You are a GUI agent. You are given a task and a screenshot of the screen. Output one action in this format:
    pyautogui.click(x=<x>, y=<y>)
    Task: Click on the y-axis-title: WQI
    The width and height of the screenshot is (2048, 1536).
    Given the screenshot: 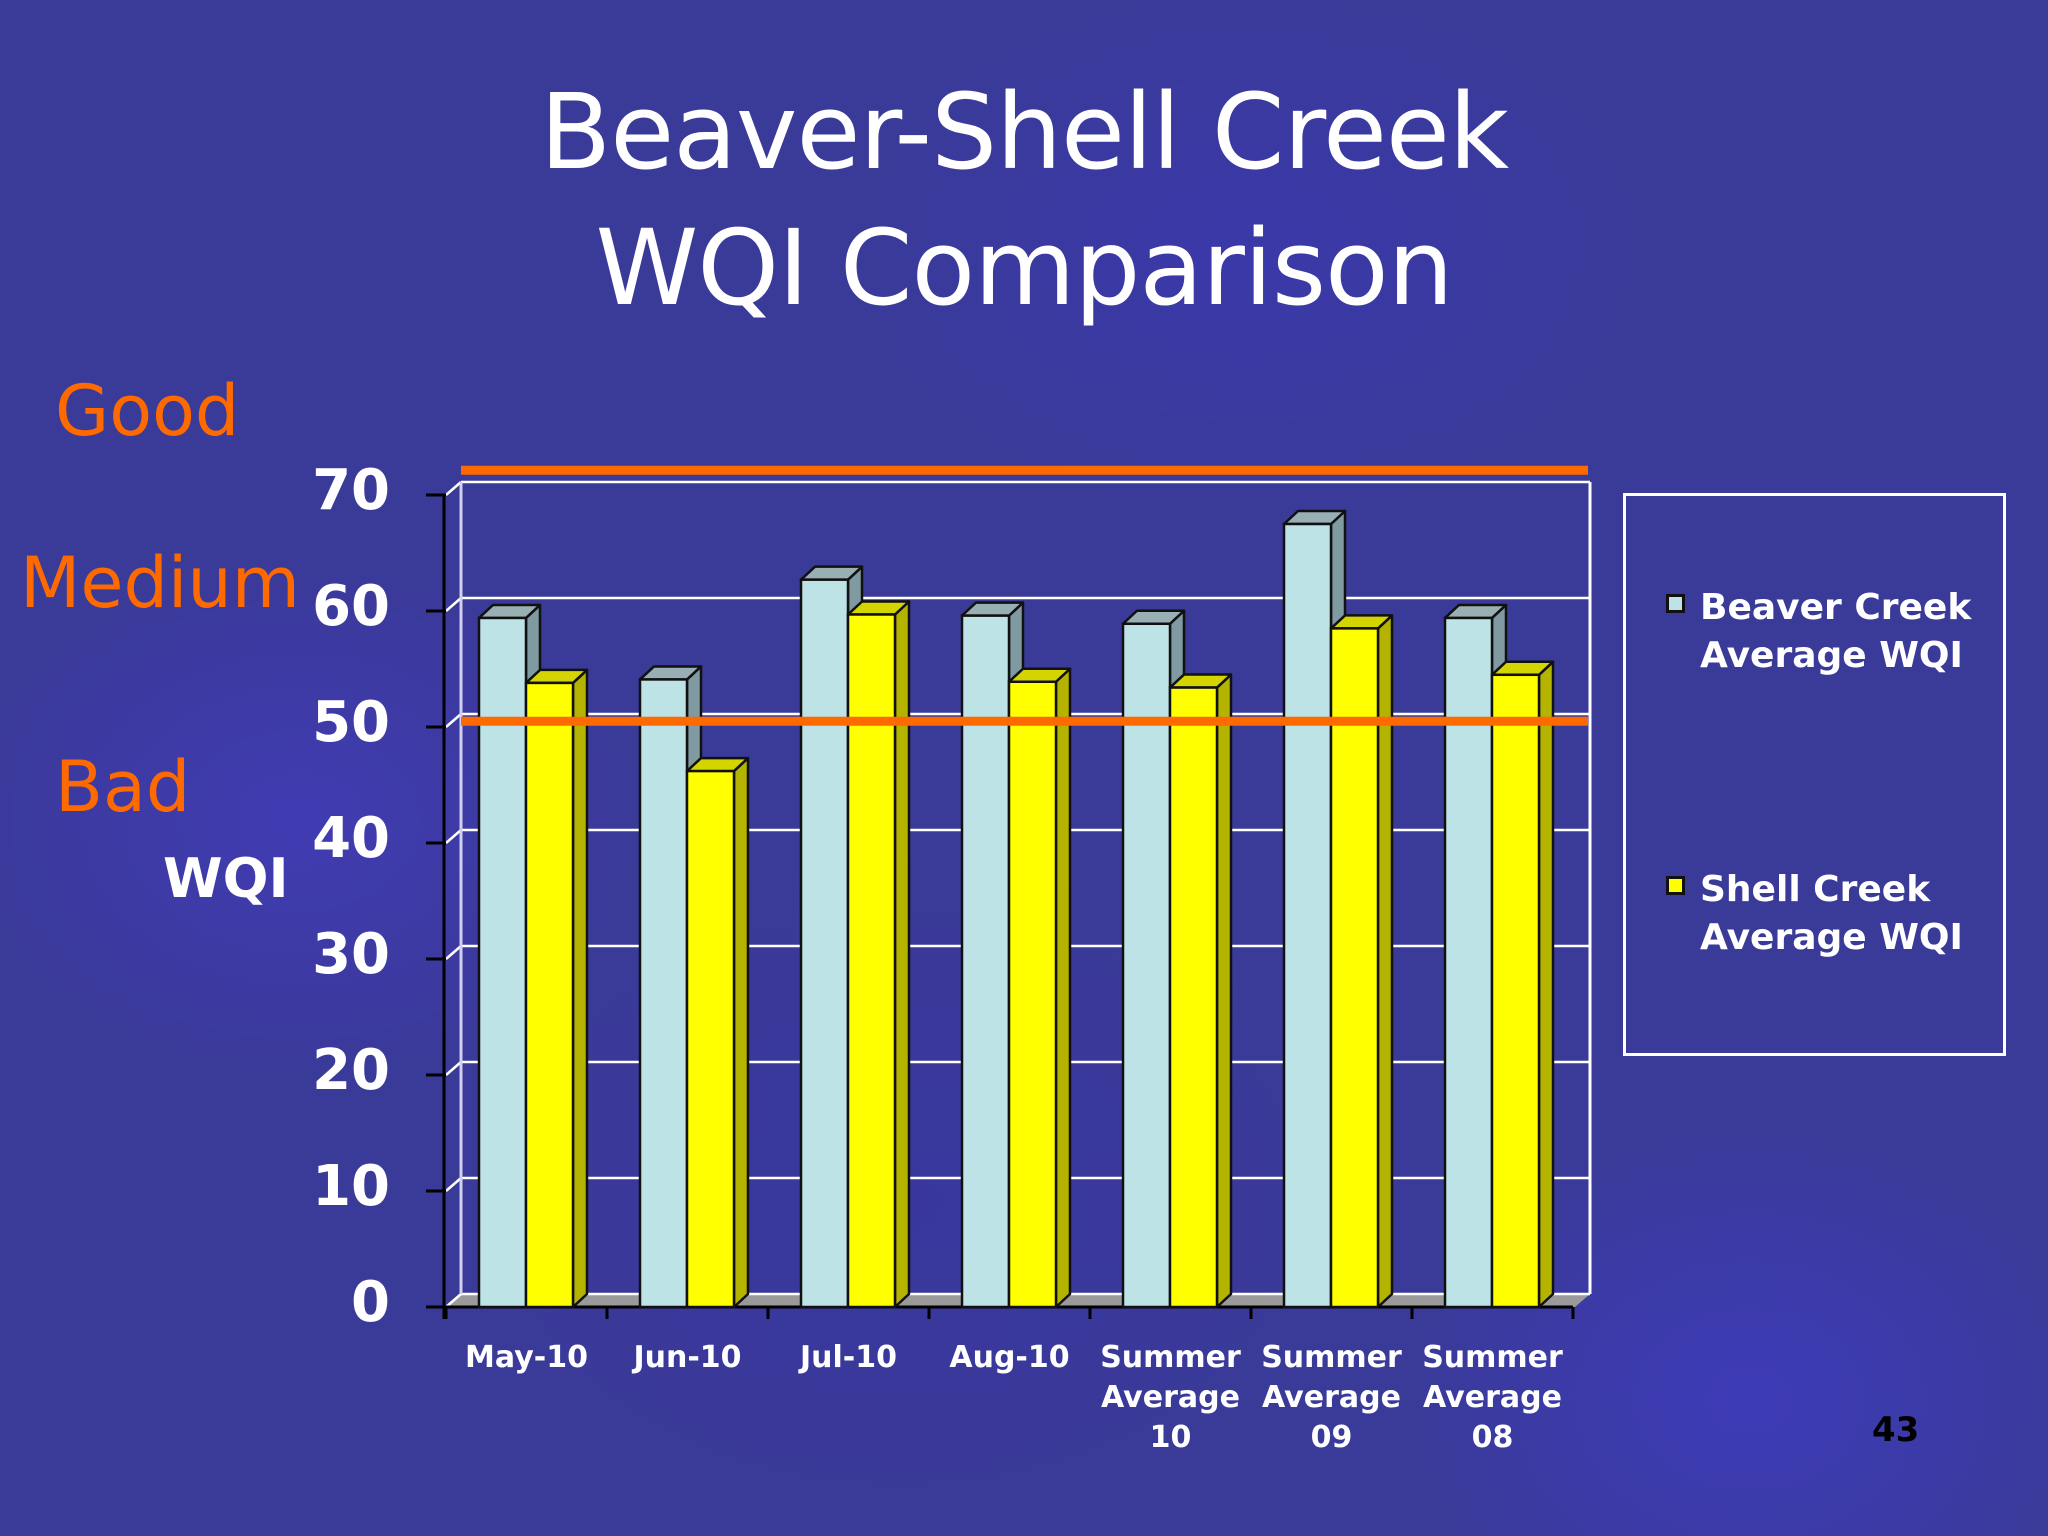 What is the action you would take?
    pyautogui.click(x=226, y=878)
    